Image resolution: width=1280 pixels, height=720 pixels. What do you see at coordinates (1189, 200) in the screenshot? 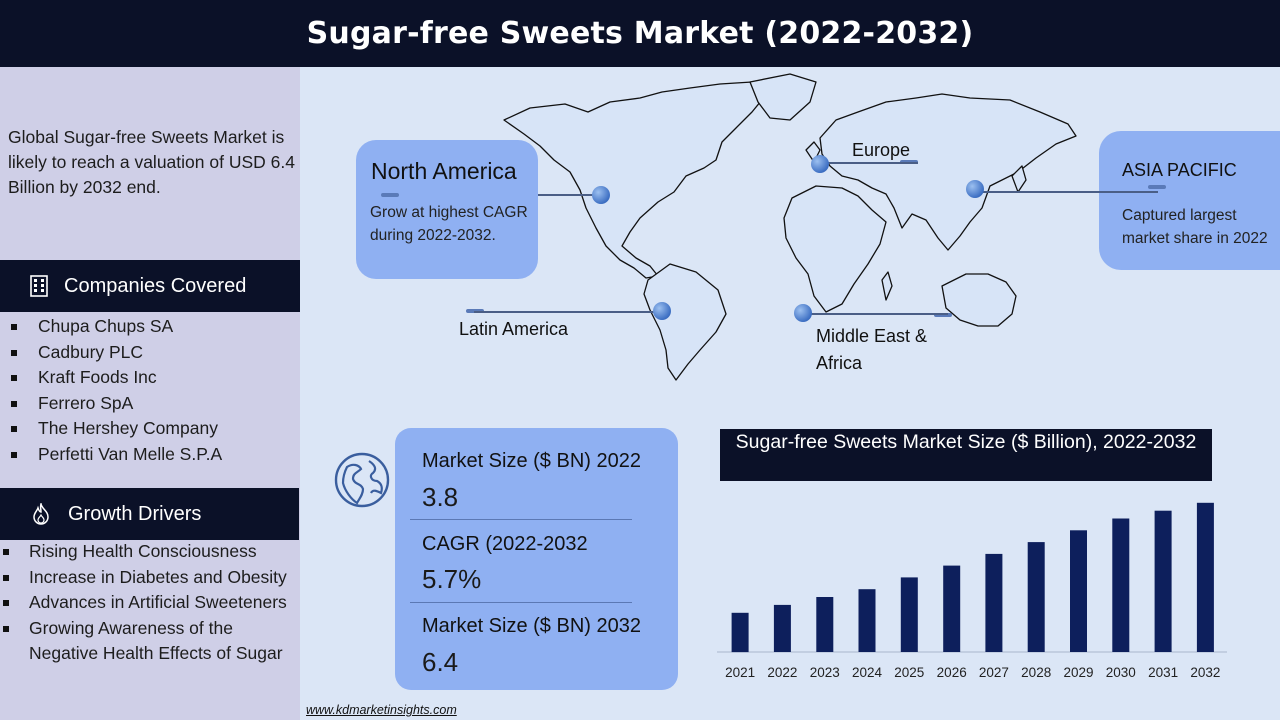
I see `asia-pacific-card` at bounding box center [1189, 200].